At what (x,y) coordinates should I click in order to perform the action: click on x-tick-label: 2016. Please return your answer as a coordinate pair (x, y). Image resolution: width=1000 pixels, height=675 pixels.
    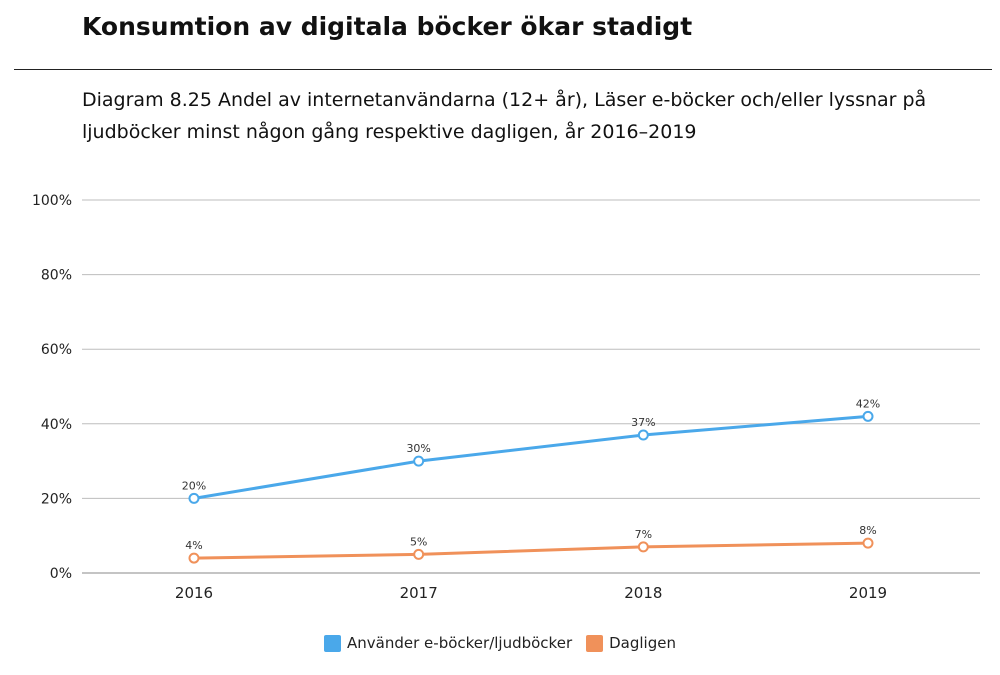
    Looking at the image, I should click on (194, 593).